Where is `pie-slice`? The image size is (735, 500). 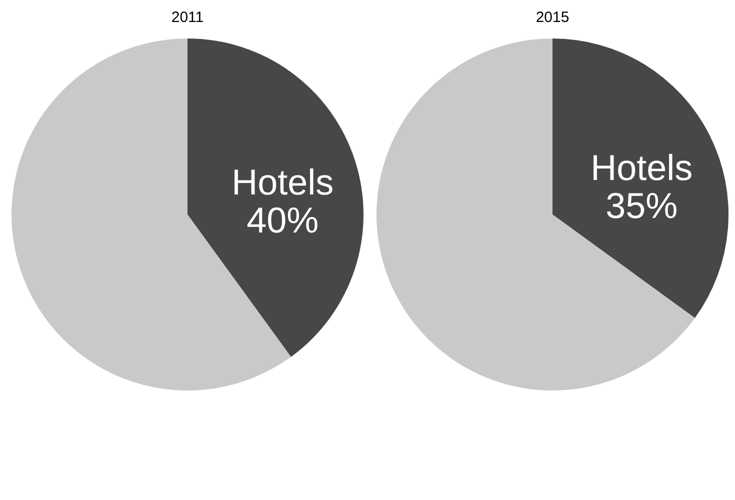 pie-slice is located at coordinates (640, 178).